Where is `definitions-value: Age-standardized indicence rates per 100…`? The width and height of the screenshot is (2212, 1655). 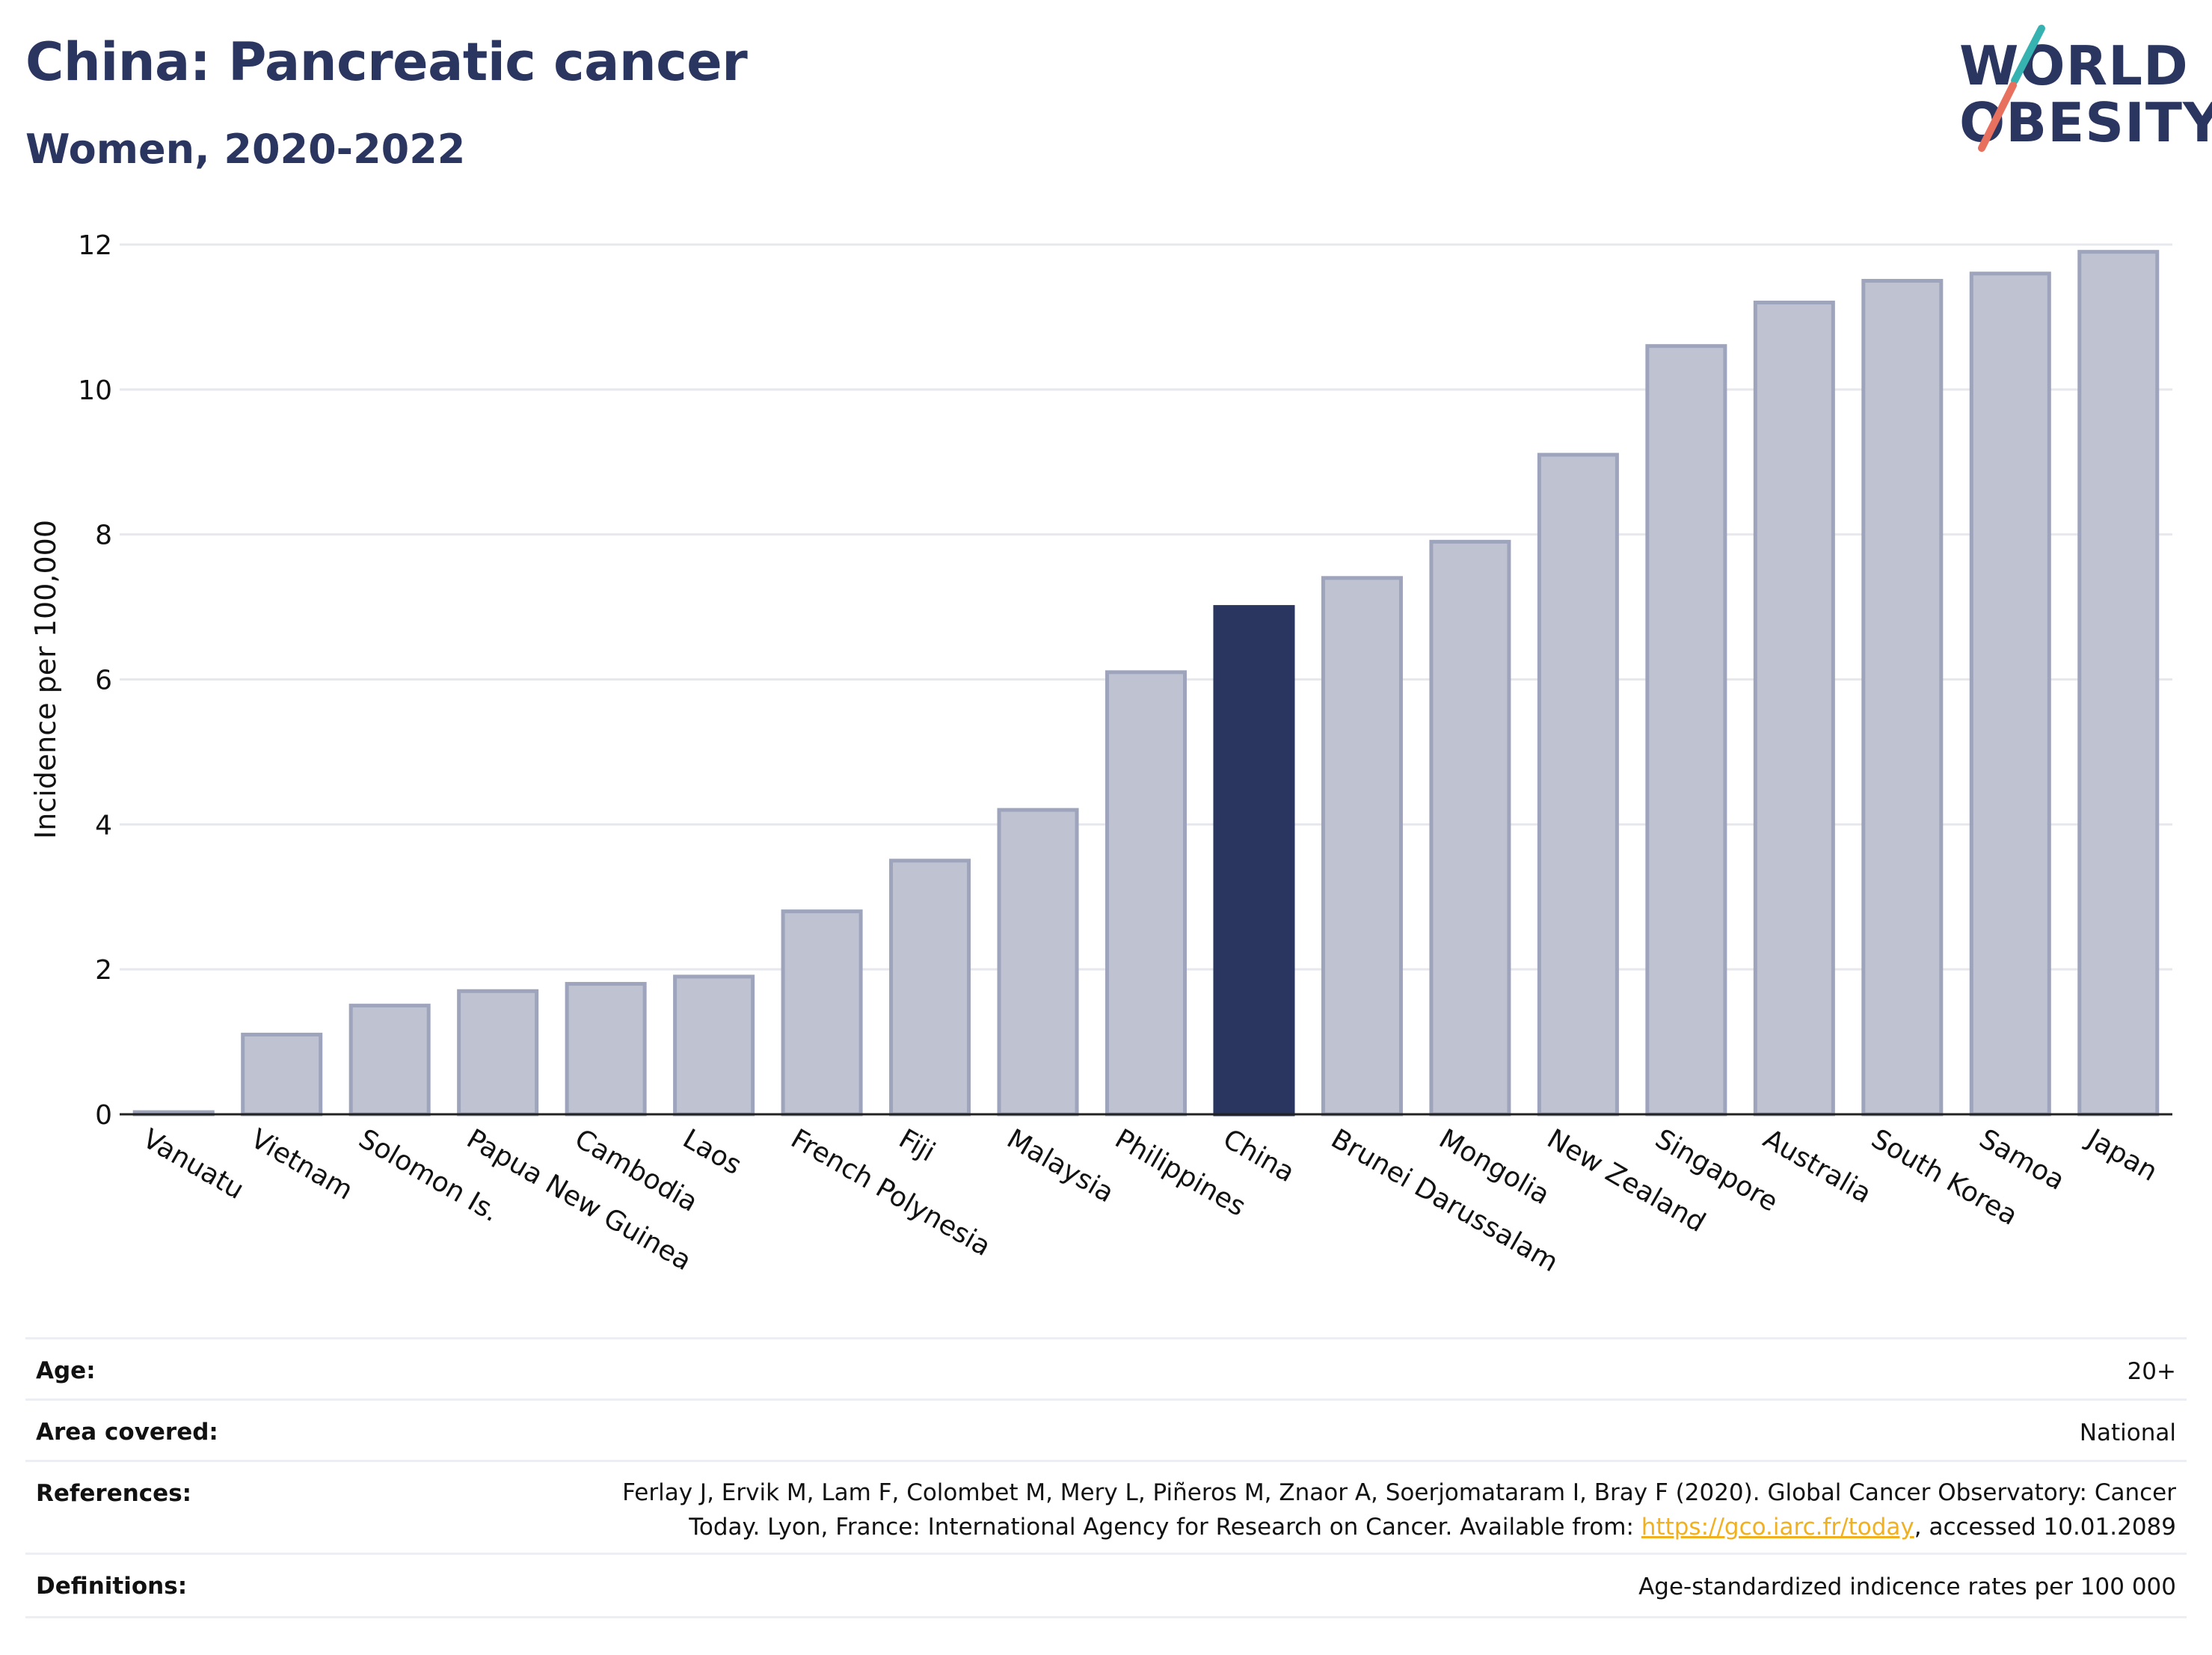 definitions-value: Age-standardized indicence rates per 100… is located at coordinates (1907, 1586).